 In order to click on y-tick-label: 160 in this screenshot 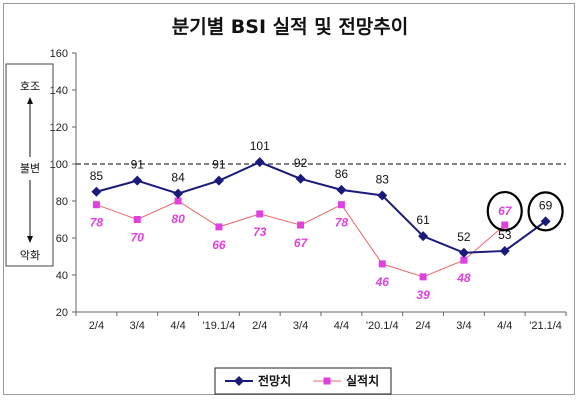, I will do `click(59, 54)`.